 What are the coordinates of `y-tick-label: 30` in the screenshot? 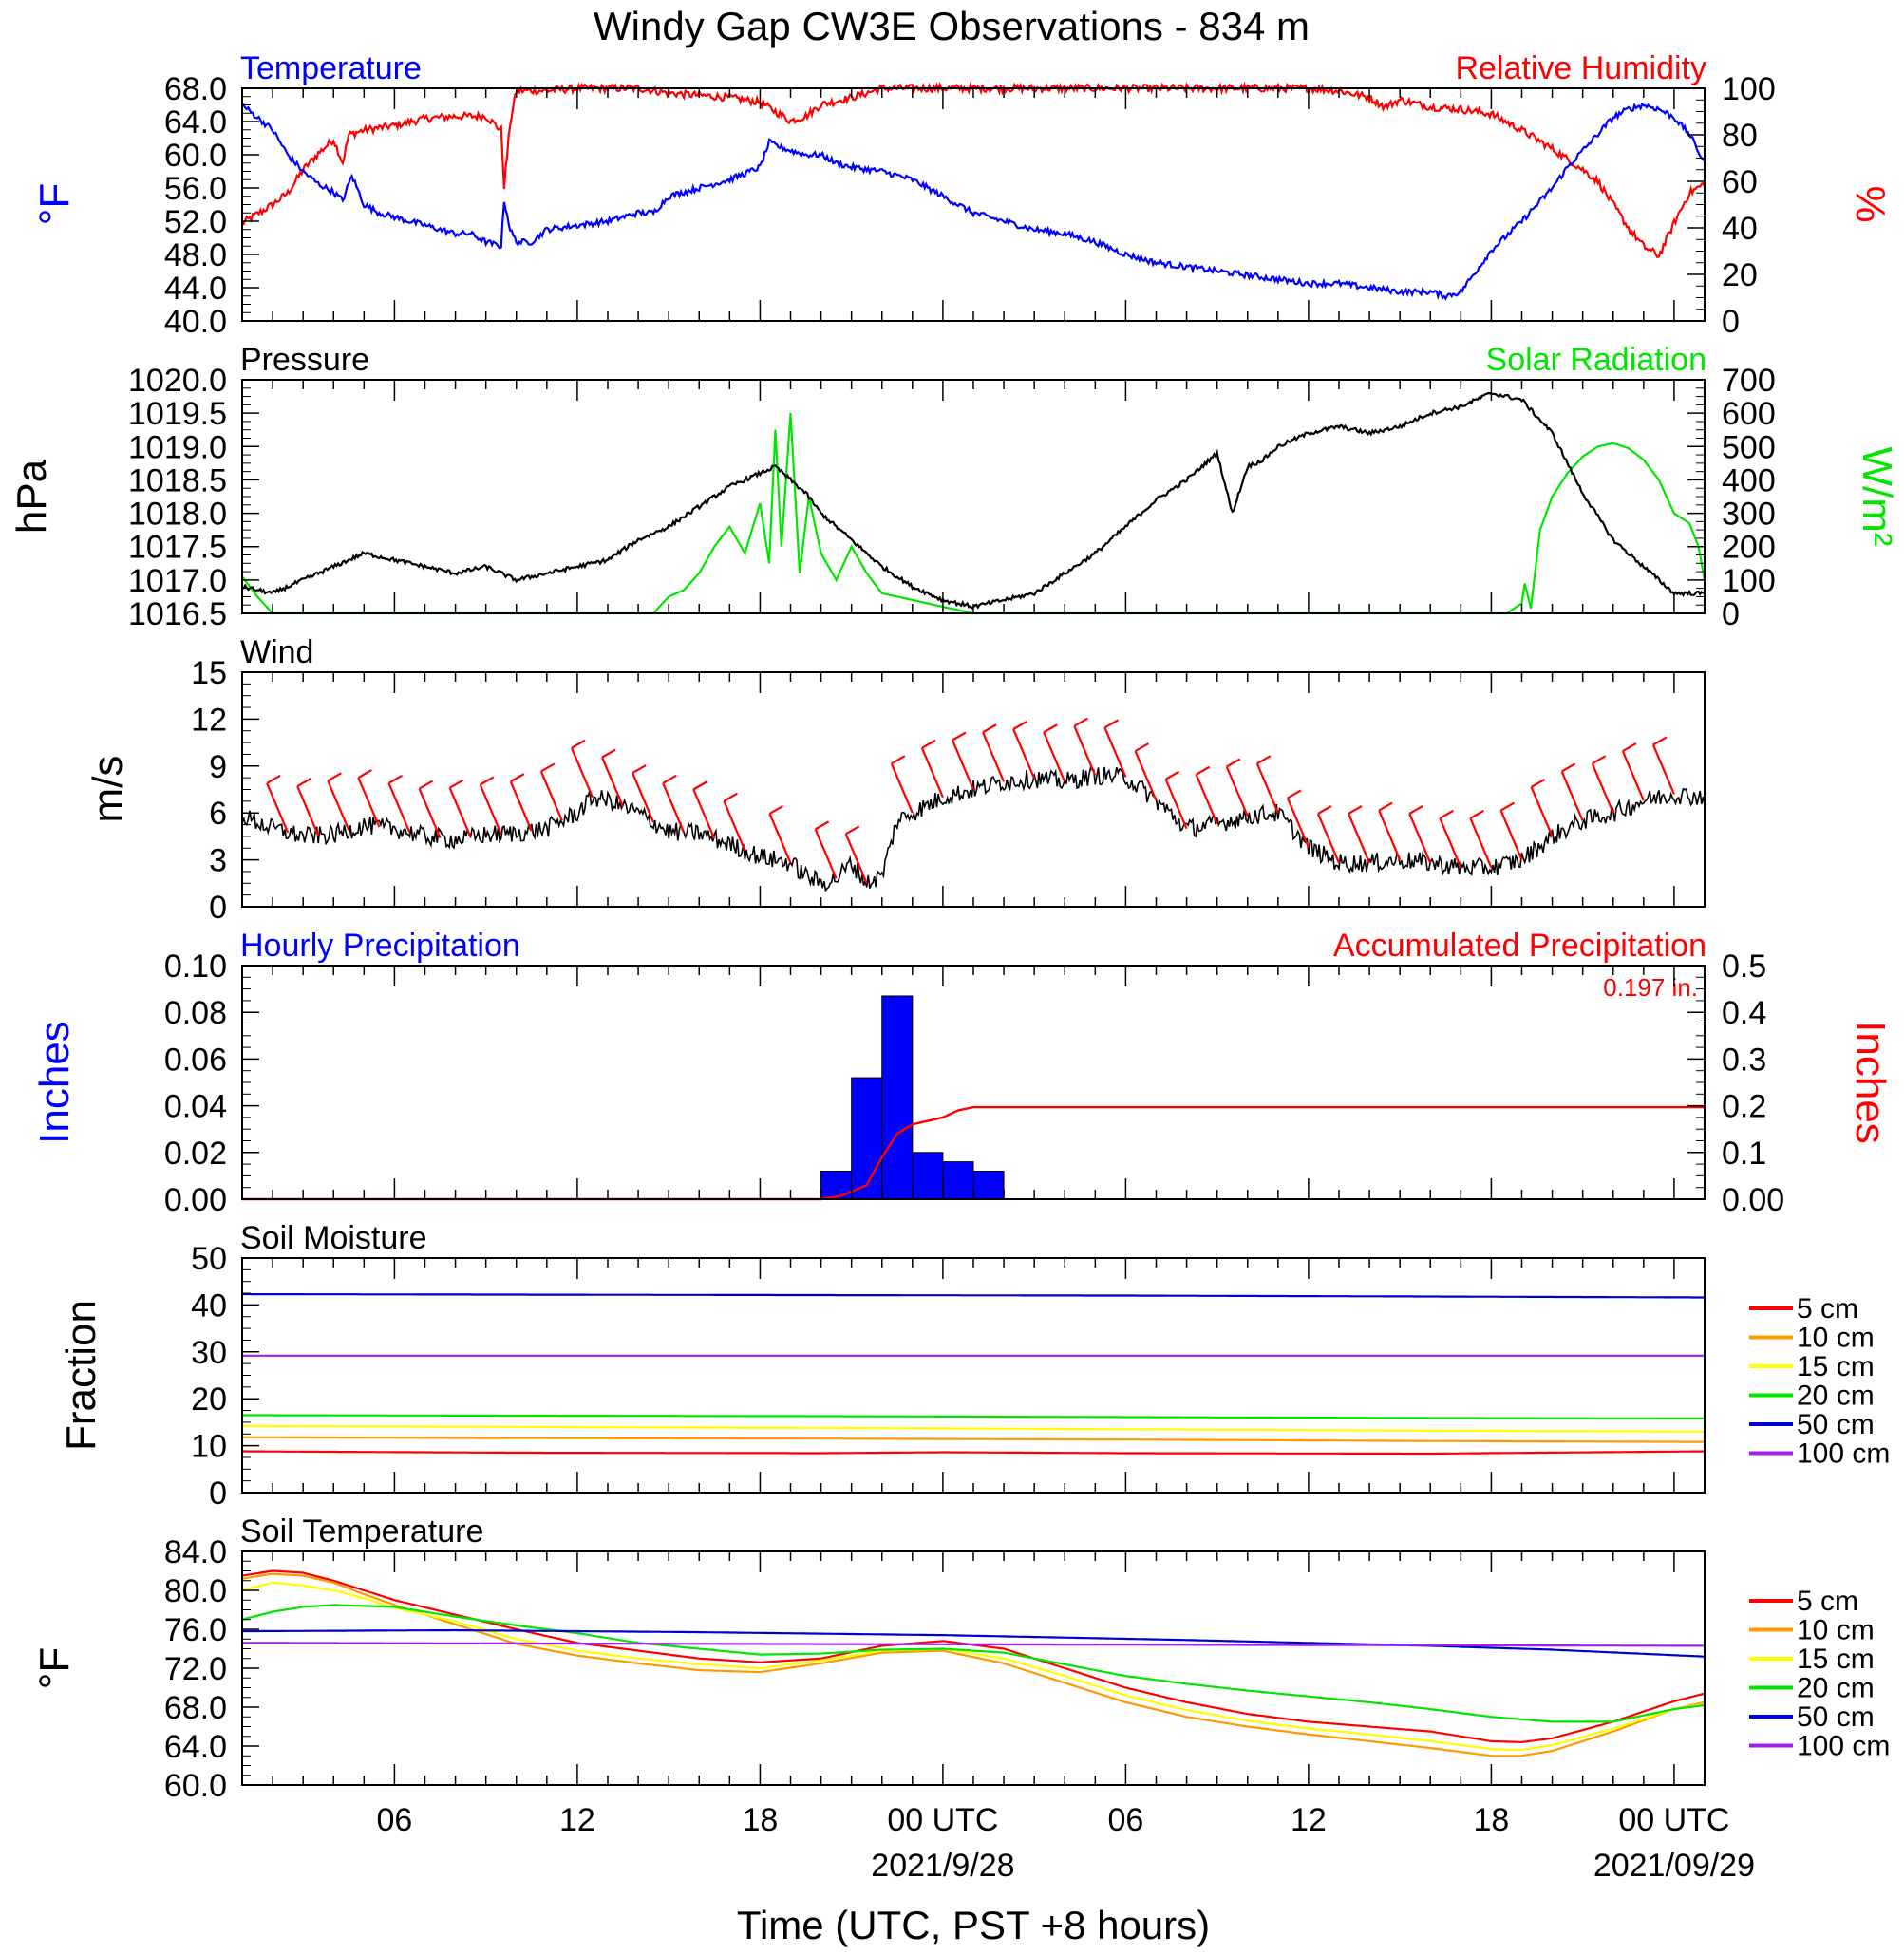 It's located at (209, 1353).